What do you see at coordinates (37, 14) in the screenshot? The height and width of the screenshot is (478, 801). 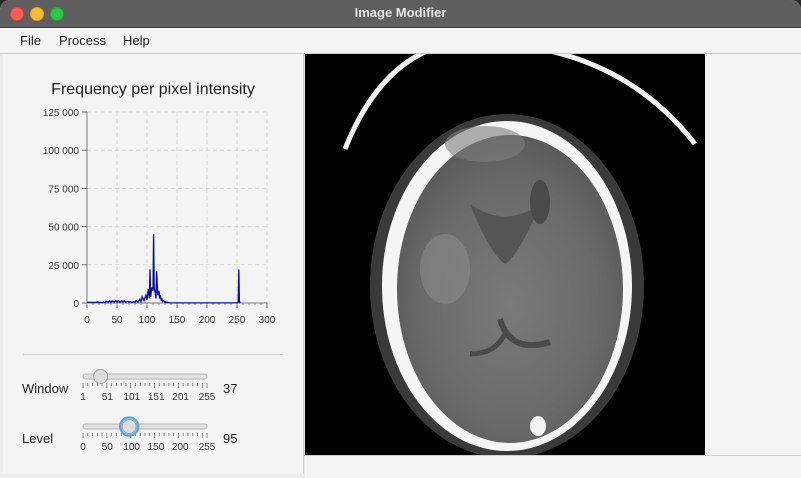 I see `minimize-window-button` at bounding box center [37, 14].